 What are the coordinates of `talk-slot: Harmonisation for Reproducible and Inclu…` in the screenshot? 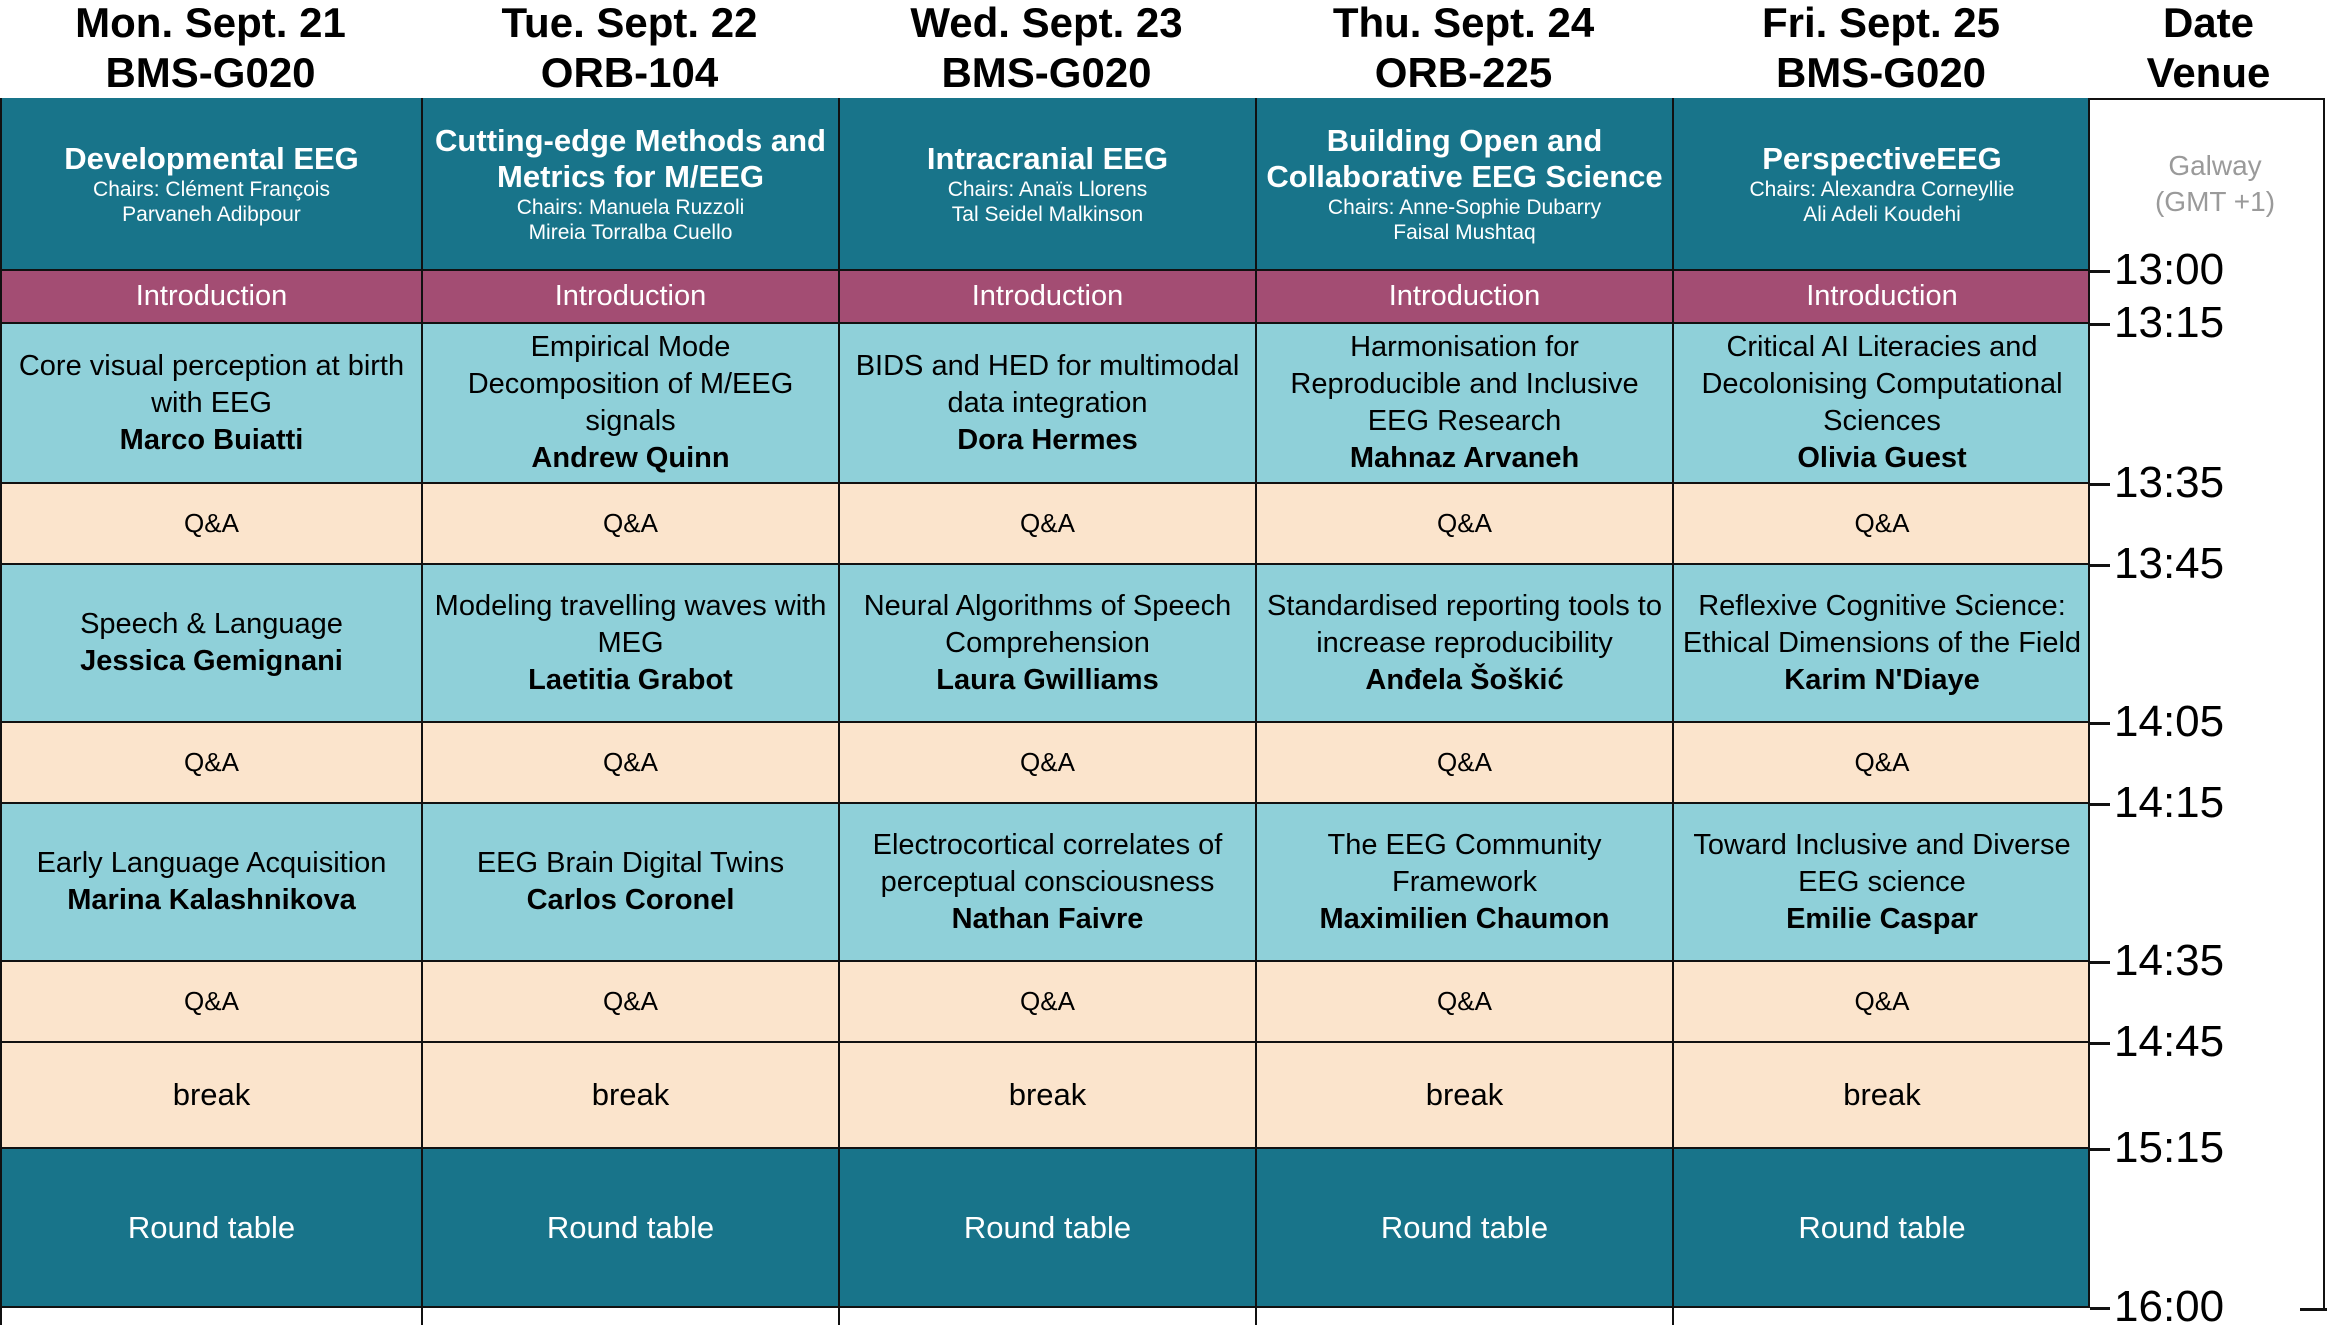 It's located at (1463, 404).